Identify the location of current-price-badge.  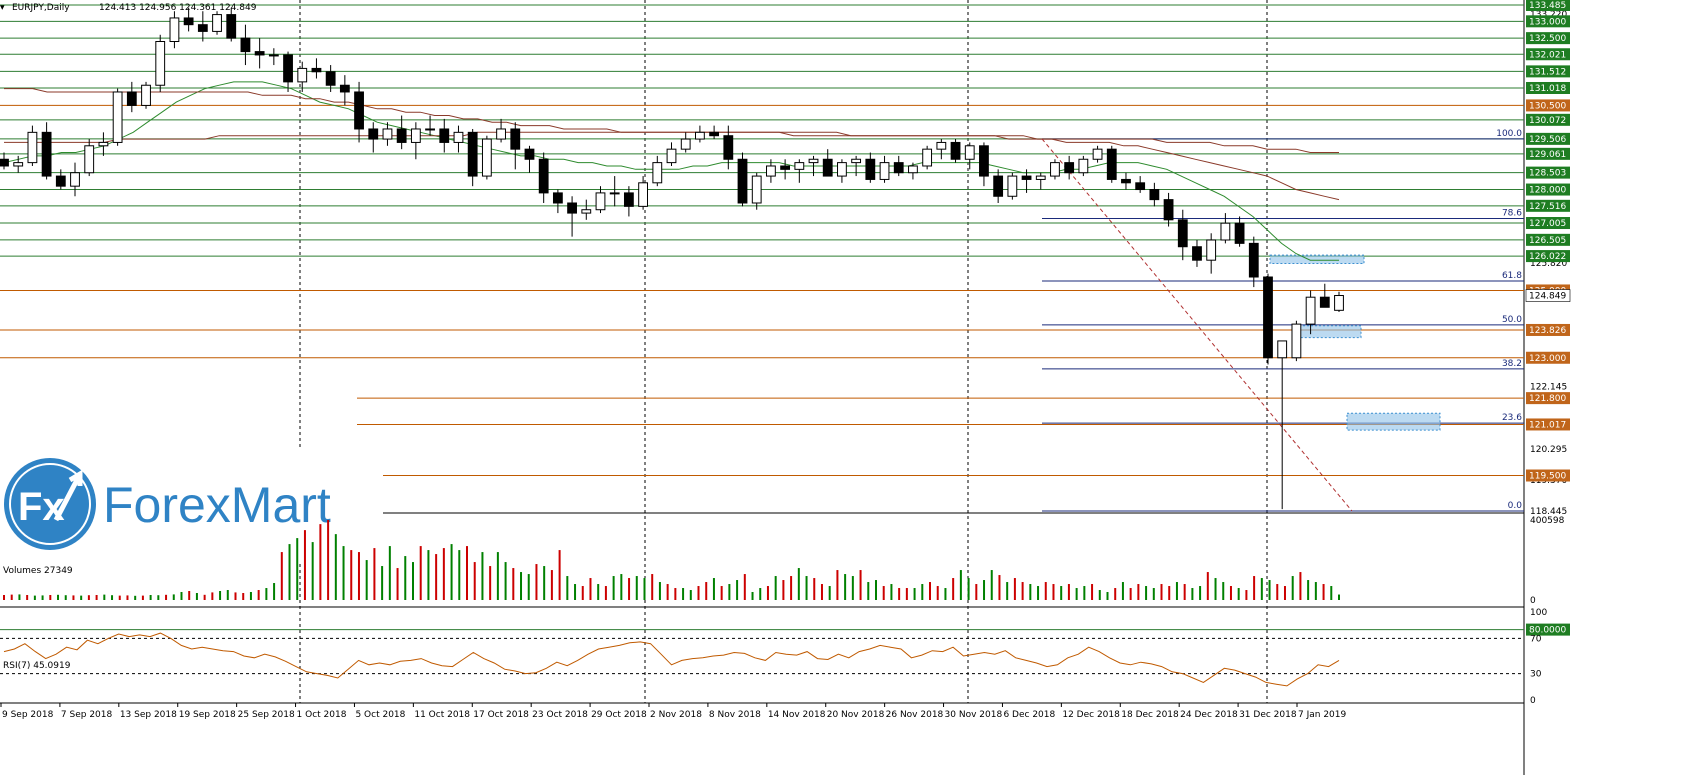
(1548, 295).